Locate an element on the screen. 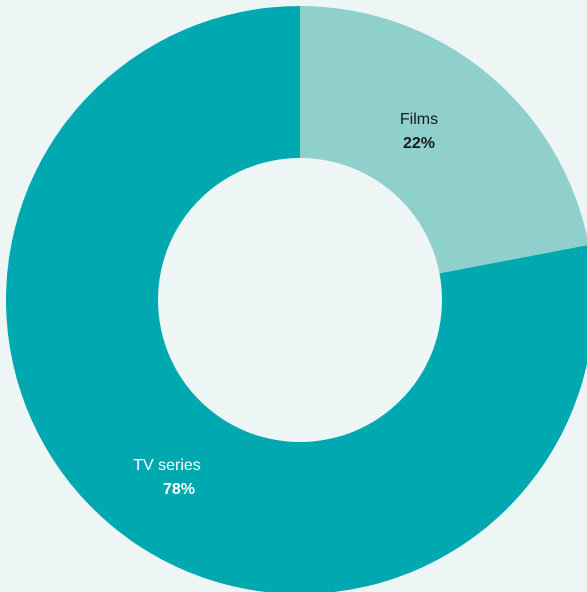 This screenshot has height=592, width=587. slice-value-films: 22% is located at coordinates (419, 143).